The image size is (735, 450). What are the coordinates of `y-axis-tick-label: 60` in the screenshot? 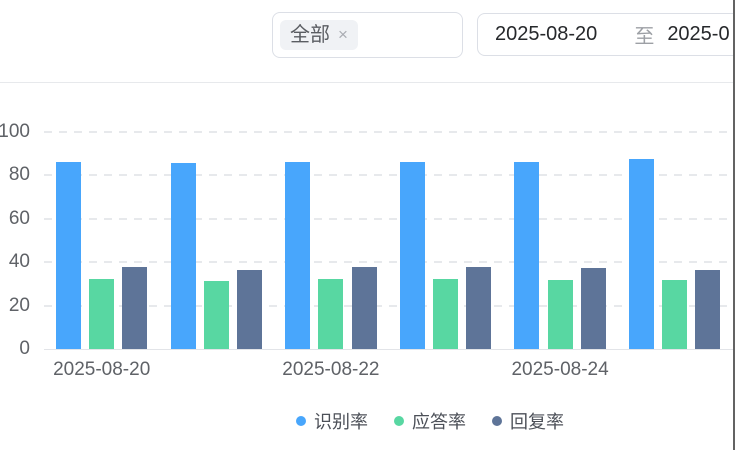 It's located at (19, 218).